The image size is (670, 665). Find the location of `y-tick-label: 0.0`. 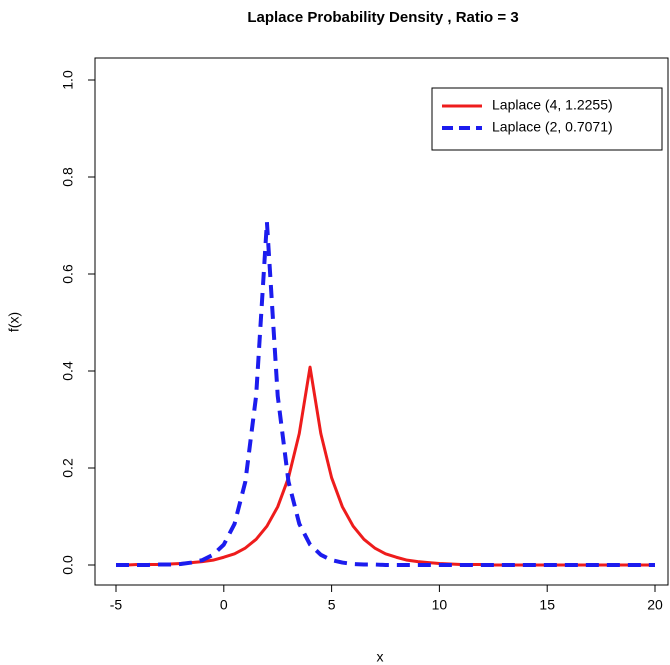

y-tick-label: 0.0 is located at coordinates (68, 565).